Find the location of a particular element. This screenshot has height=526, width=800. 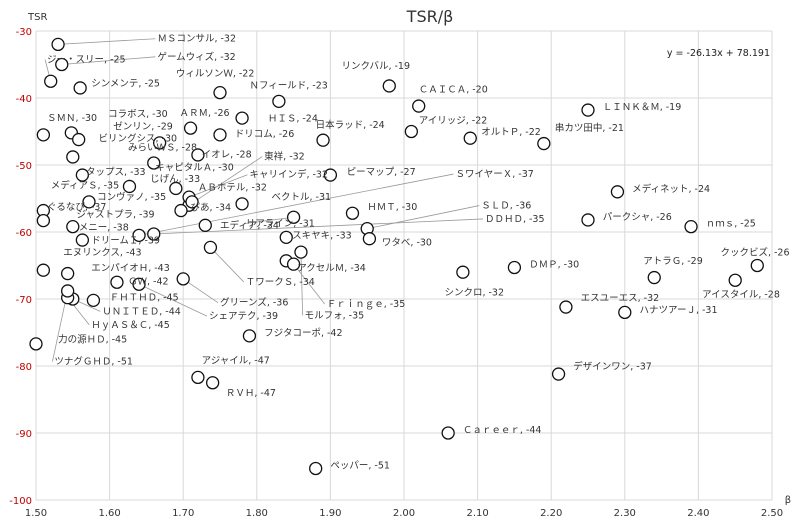

x-tick-label: 1.90 is located at coordinates (330, 513).